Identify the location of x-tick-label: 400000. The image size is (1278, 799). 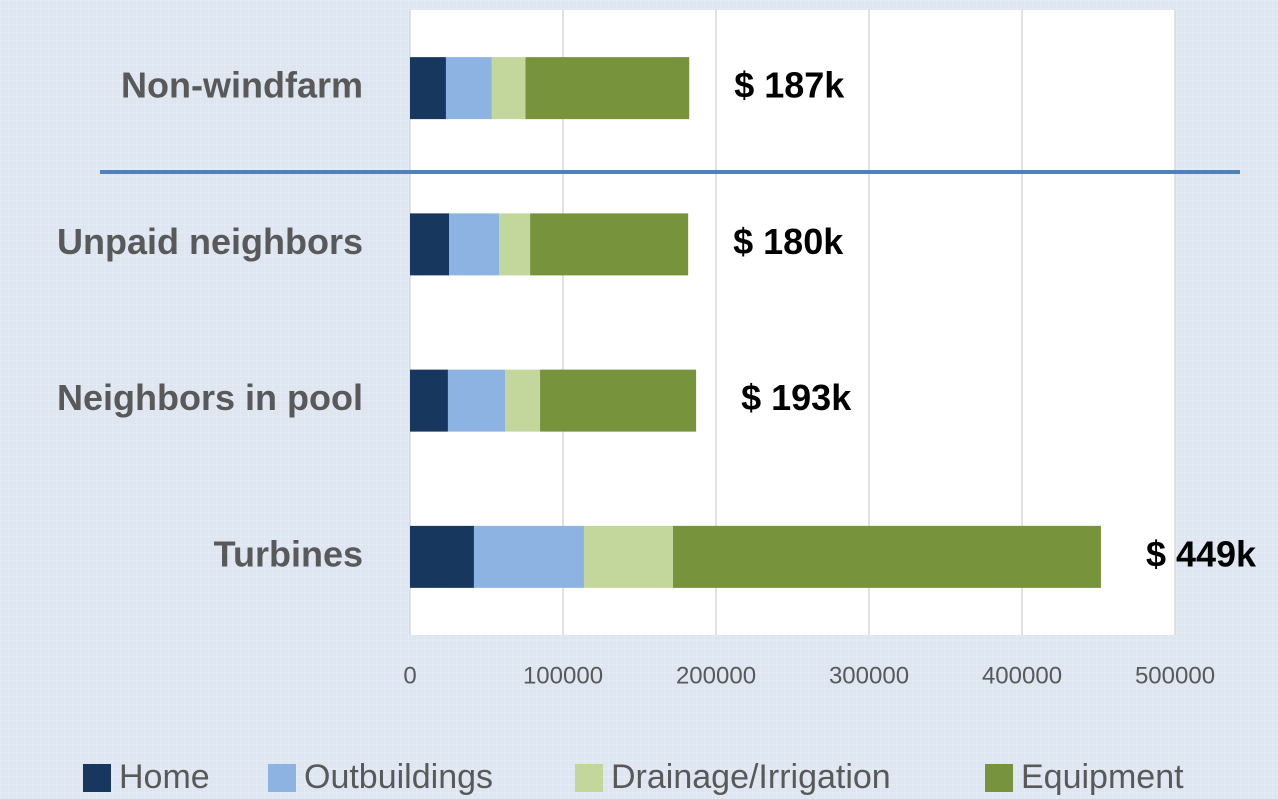
(1022, 675).